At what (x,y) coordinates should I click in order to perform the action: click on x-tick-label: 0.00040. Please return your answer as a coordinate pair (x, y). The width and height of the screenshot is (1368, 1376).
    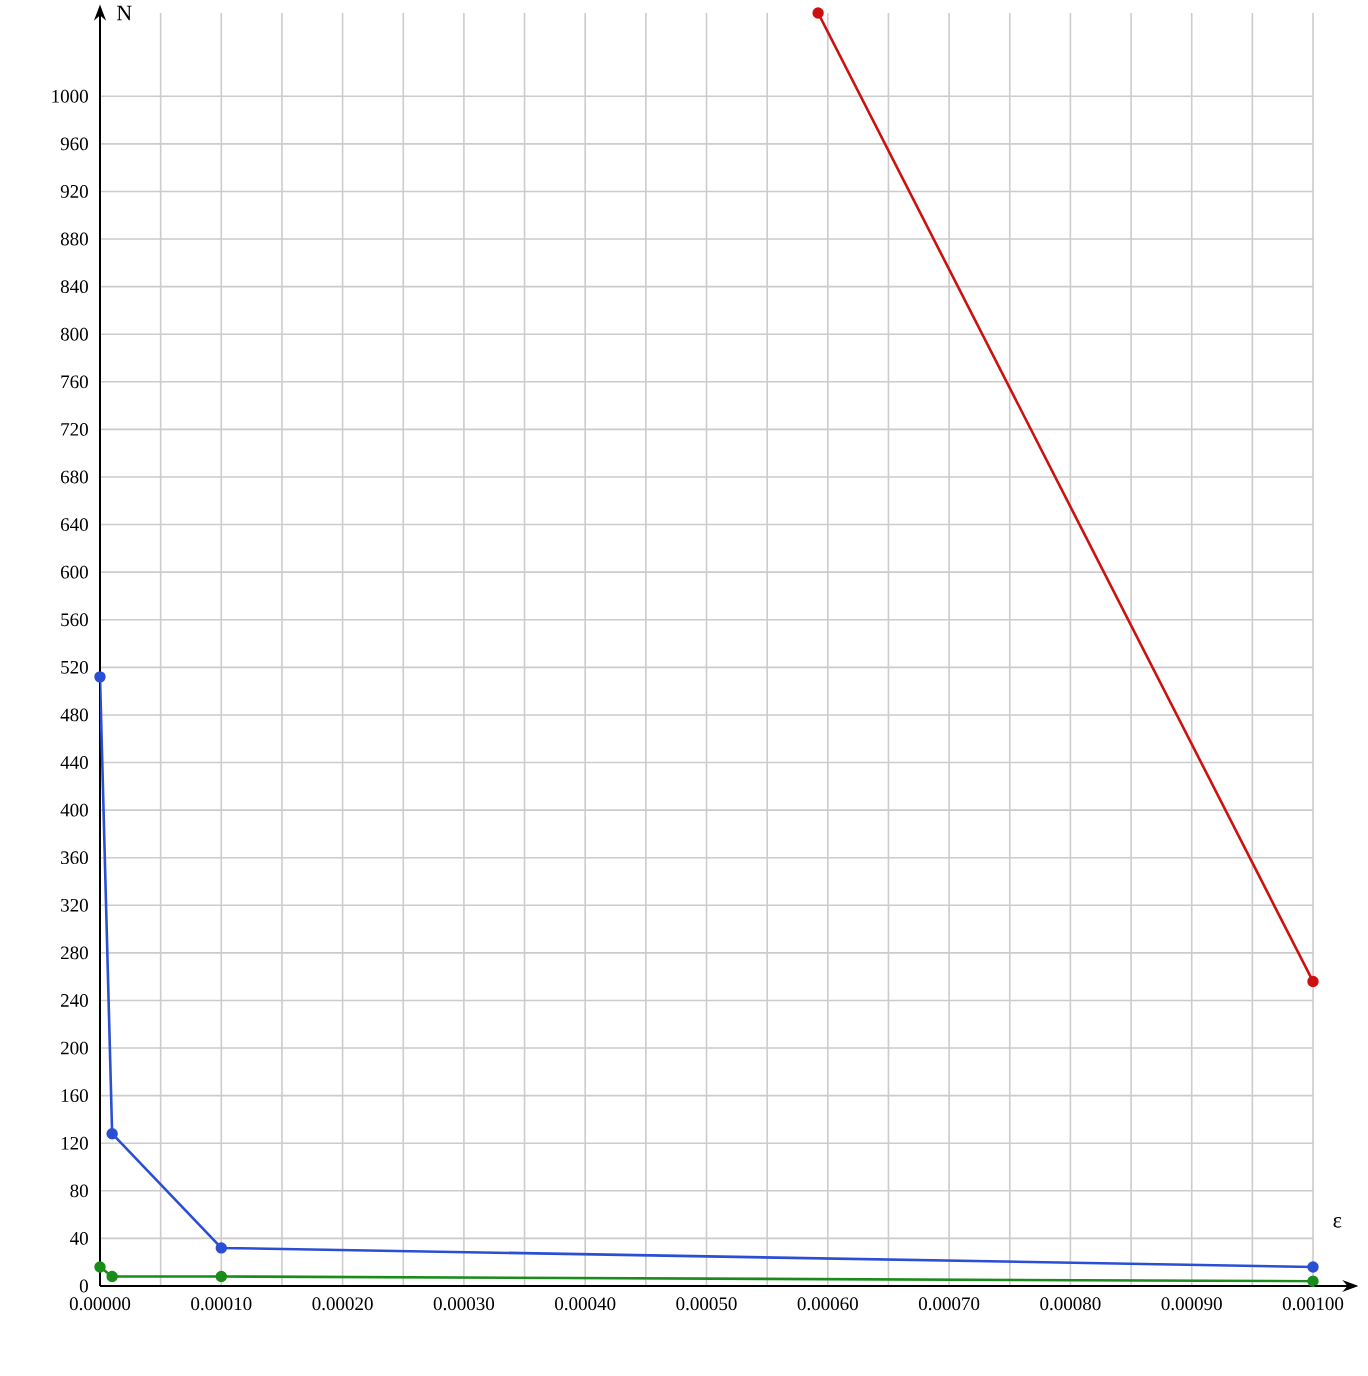
    Looking at the image, I should click on (585, 1304).